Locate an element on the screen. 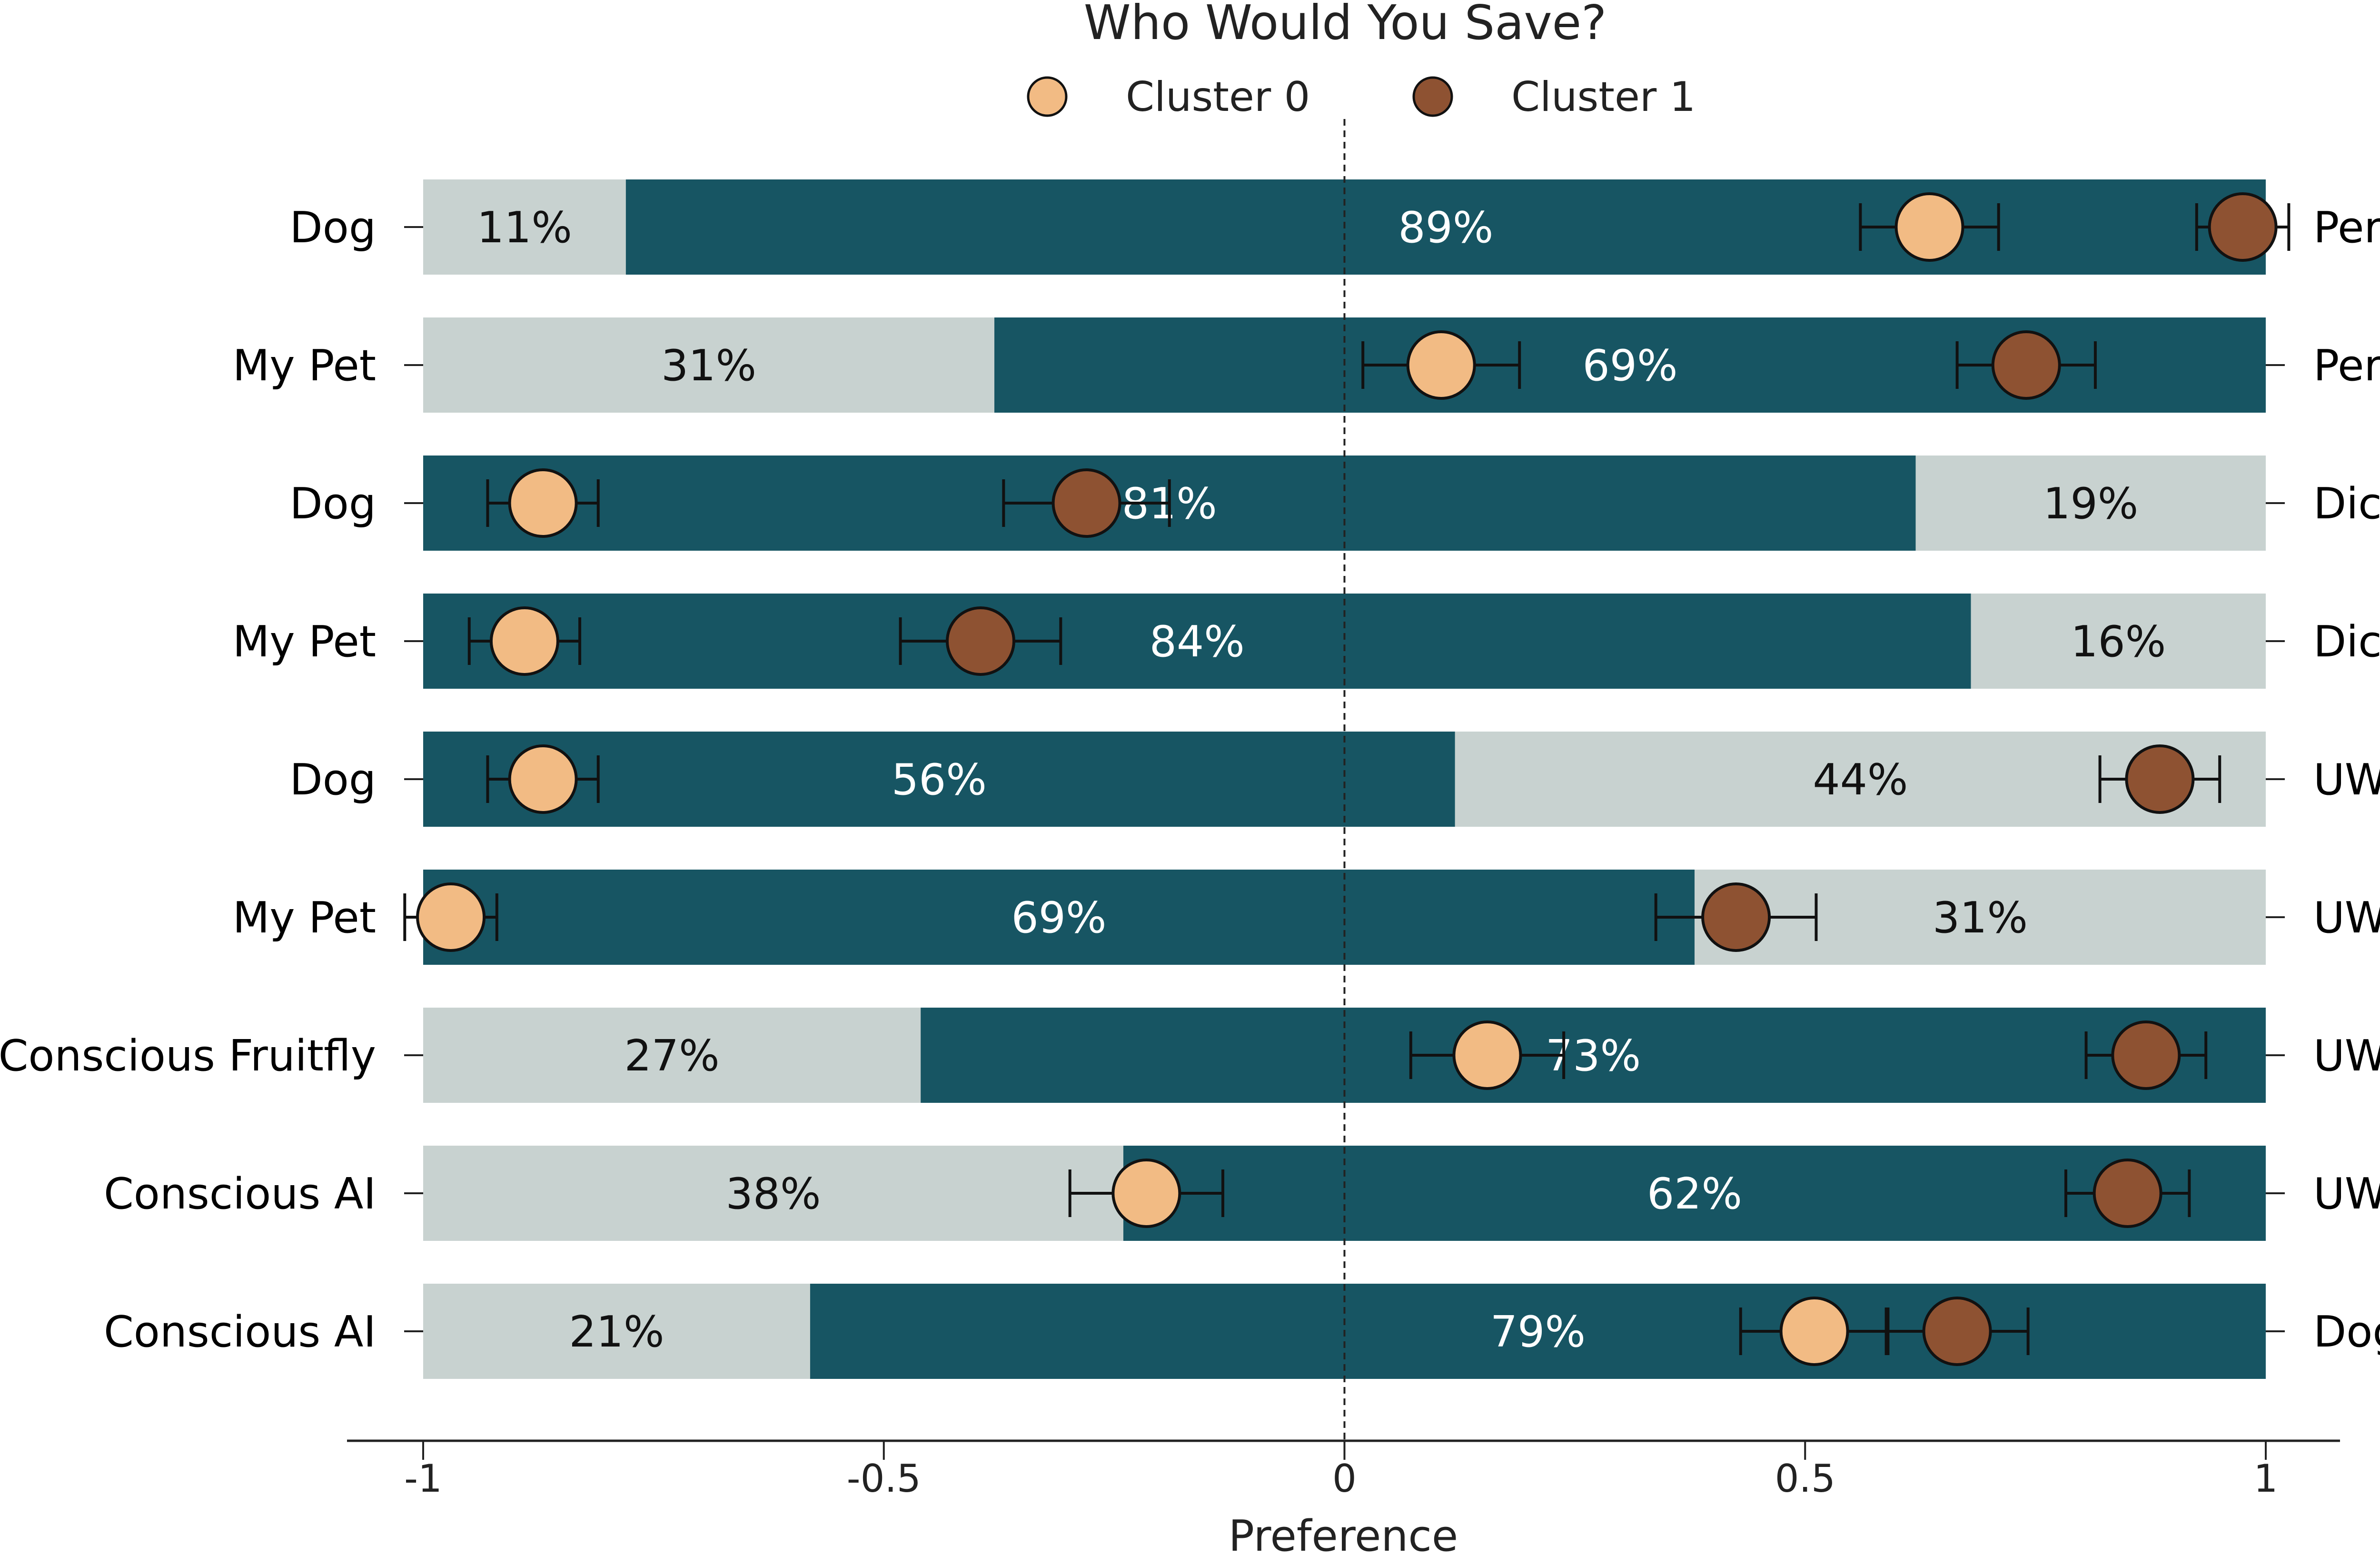 The width and height of the screenshot is (2380, 1555). x-axis-label: Preference is located at coordinates (1343, 1532).